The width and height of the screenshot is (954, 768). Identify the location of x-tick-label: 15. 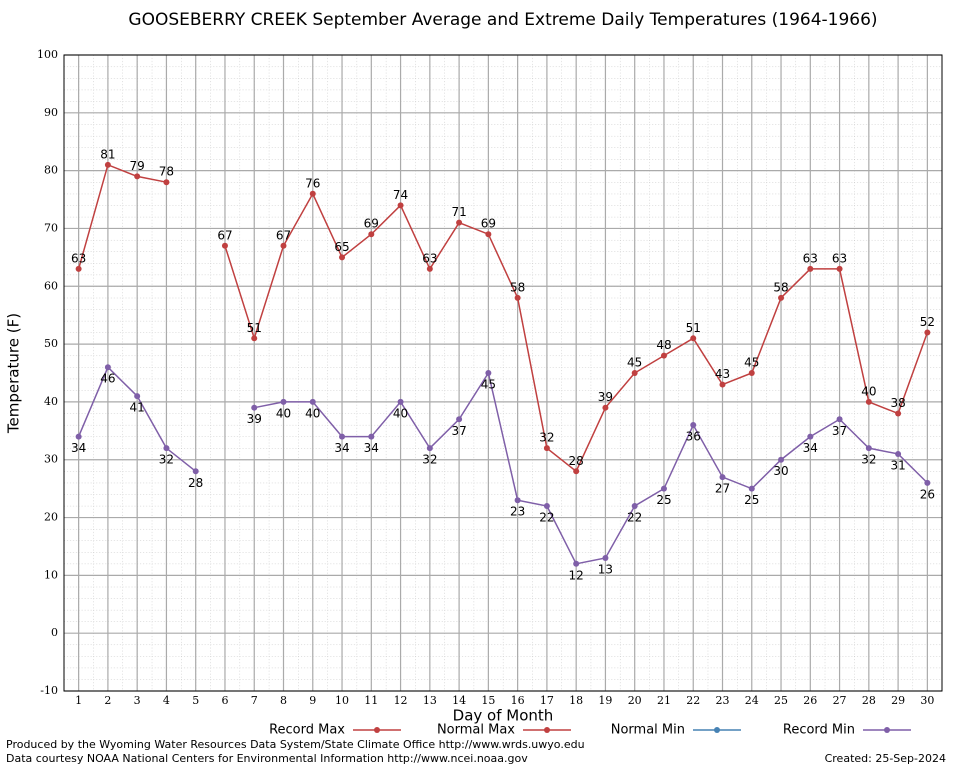
(488, 700).